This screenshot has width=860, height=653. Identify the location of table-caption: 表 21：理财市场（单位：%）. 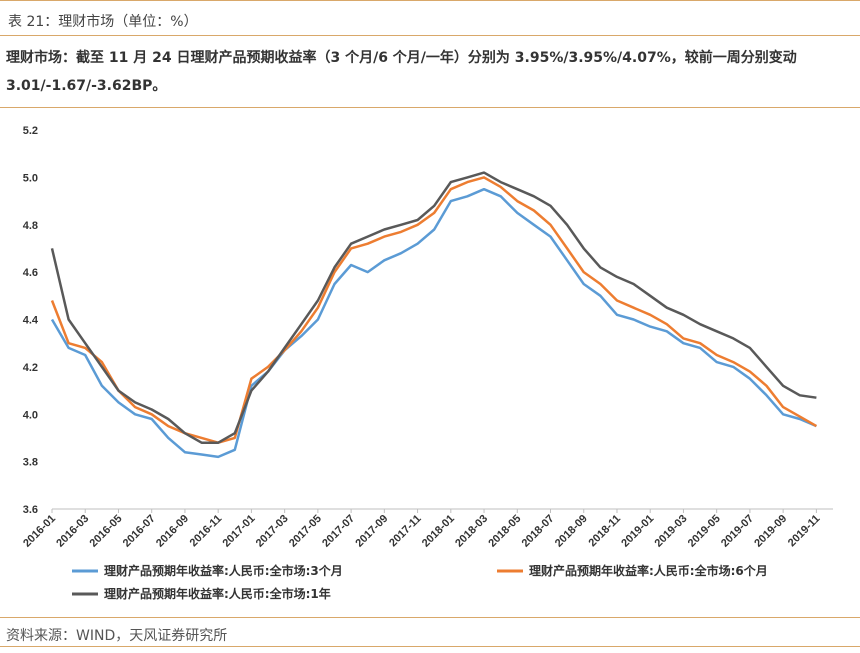
(103, 22).